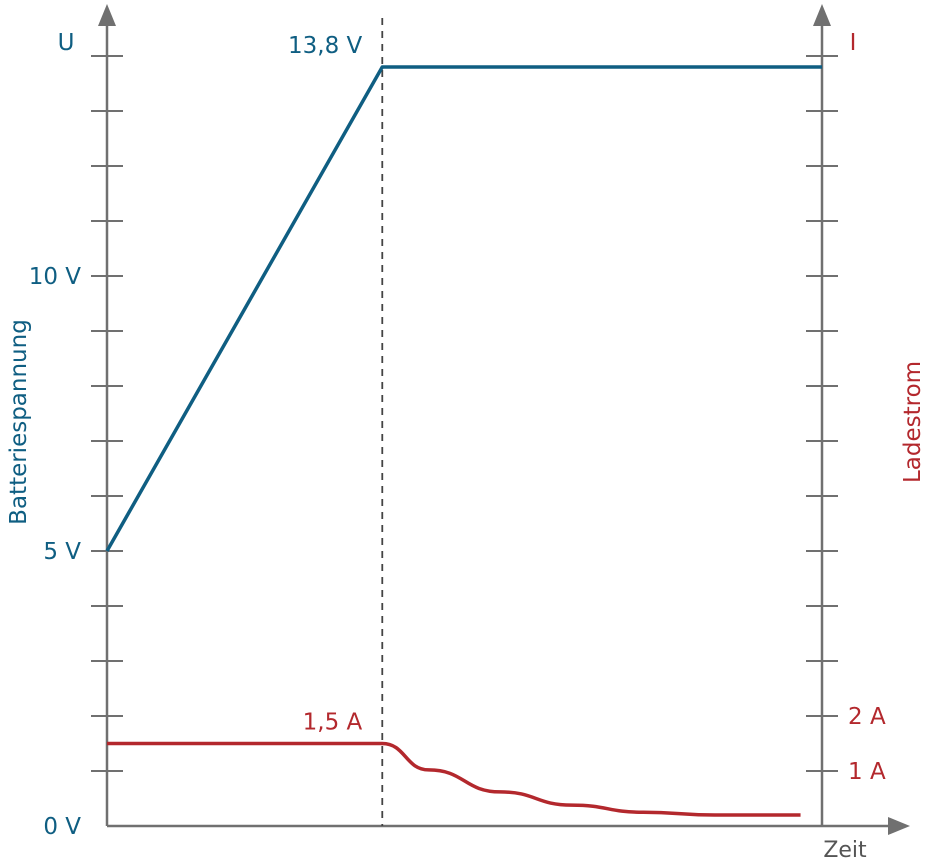  Describe the element at coordinates (19, 422) in the screenshot. I see `y-left-axis-label: Batteriespannung` at that location.